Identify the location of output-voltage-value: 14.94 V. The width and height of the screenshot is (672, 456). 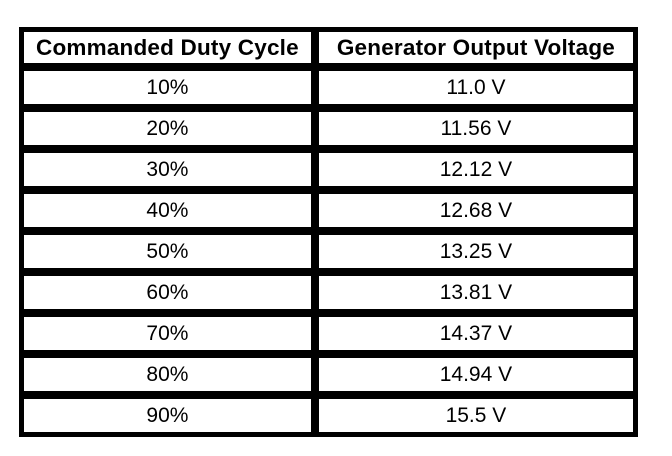
(475, 374).